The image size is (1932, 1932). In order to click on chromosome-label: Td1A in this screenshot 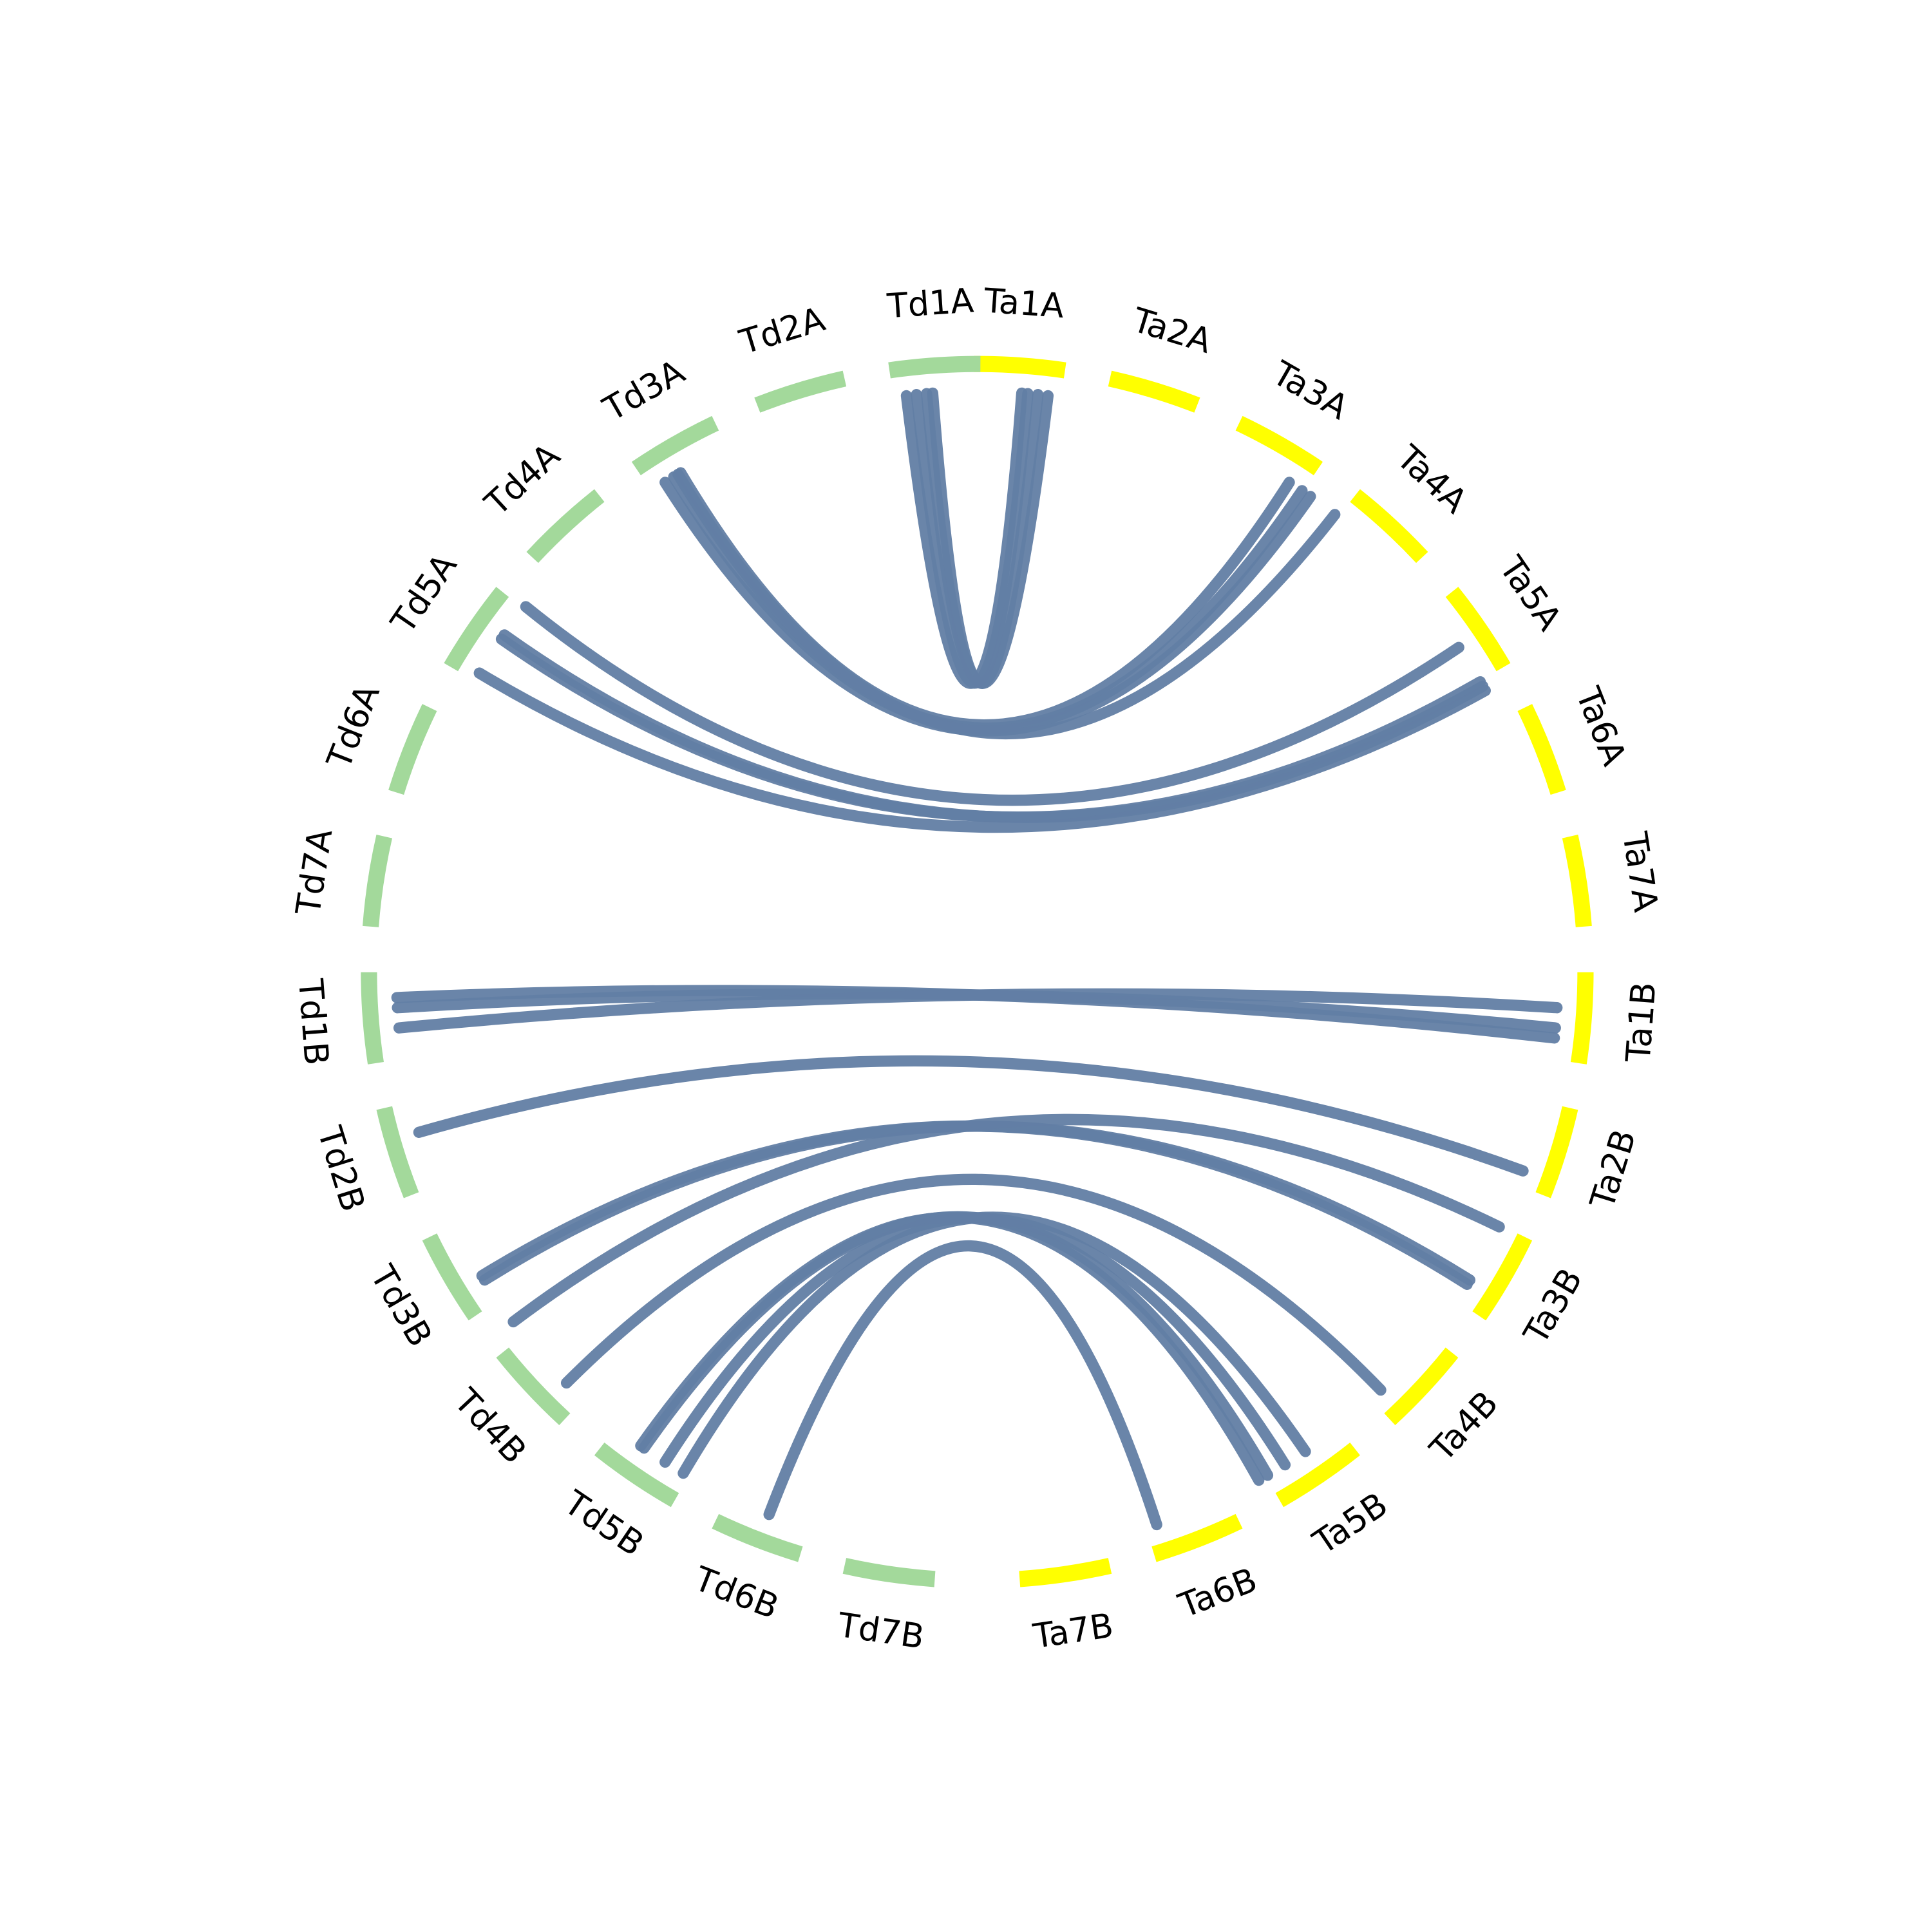, I will do `click(931, 303)`.